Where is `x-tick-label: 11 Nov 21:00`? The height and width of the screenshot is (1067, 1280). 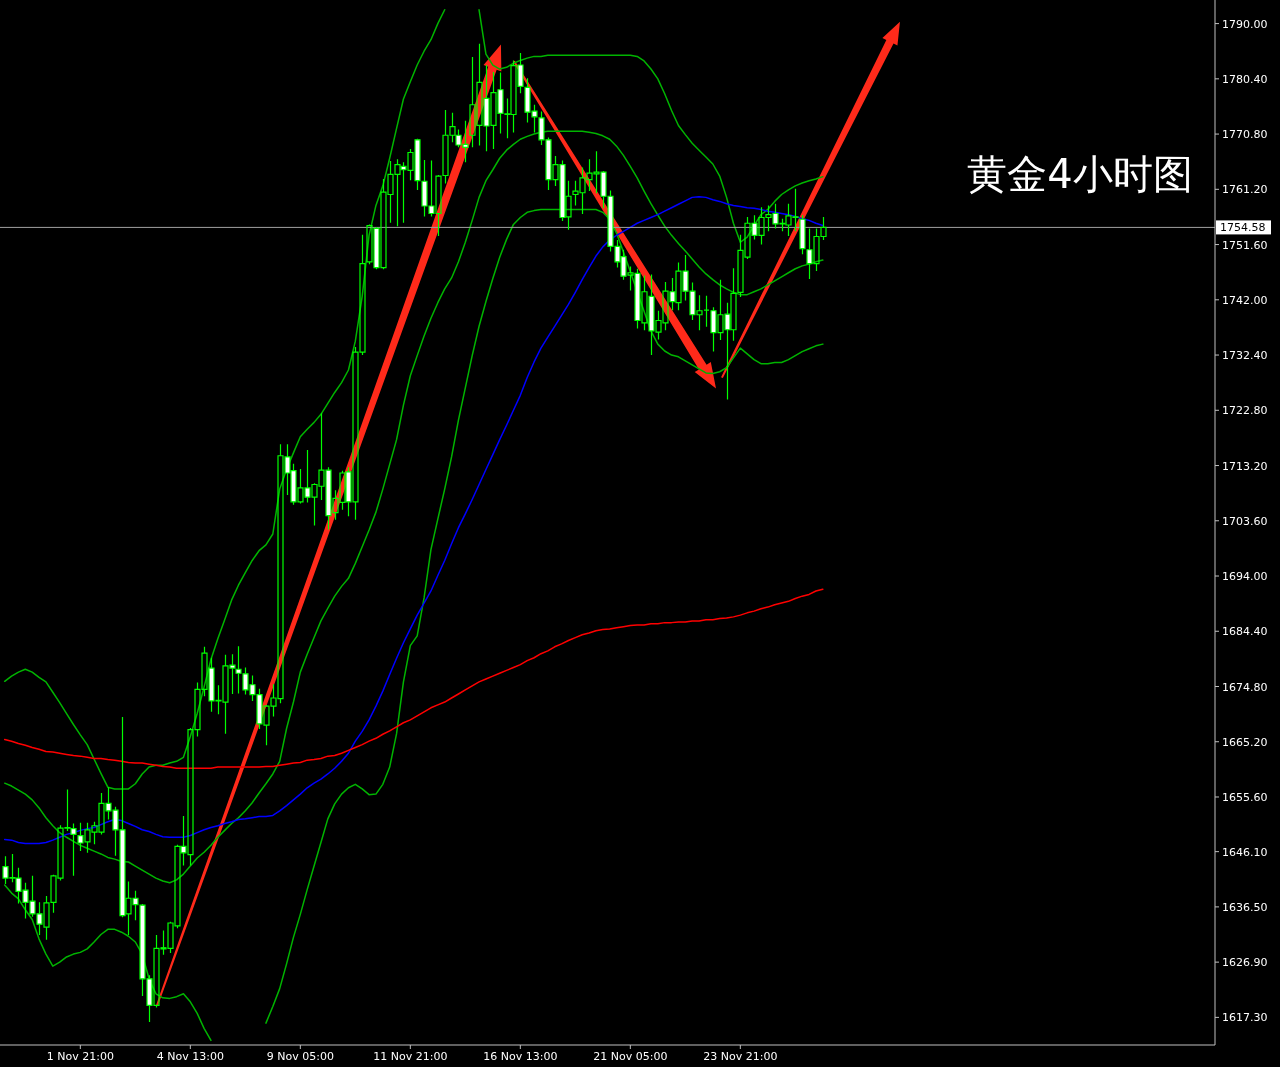 x-tick-label: 11 Nov 21:00 is located at coordinates (410, 1056).